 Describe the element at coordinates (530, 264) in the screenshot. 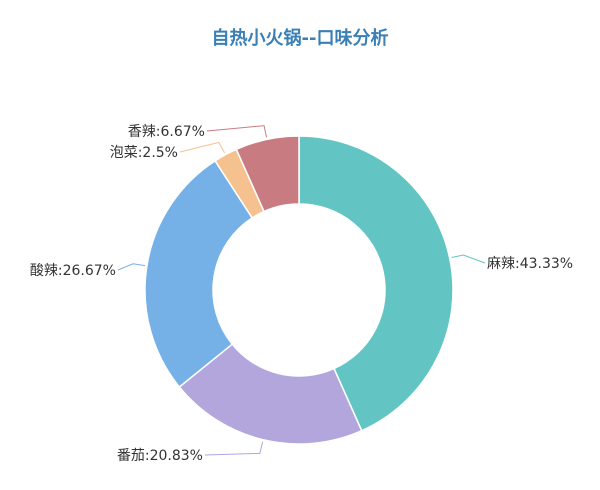

I see `slice-label-麻辣: 麻辣:43.33%` at that location.